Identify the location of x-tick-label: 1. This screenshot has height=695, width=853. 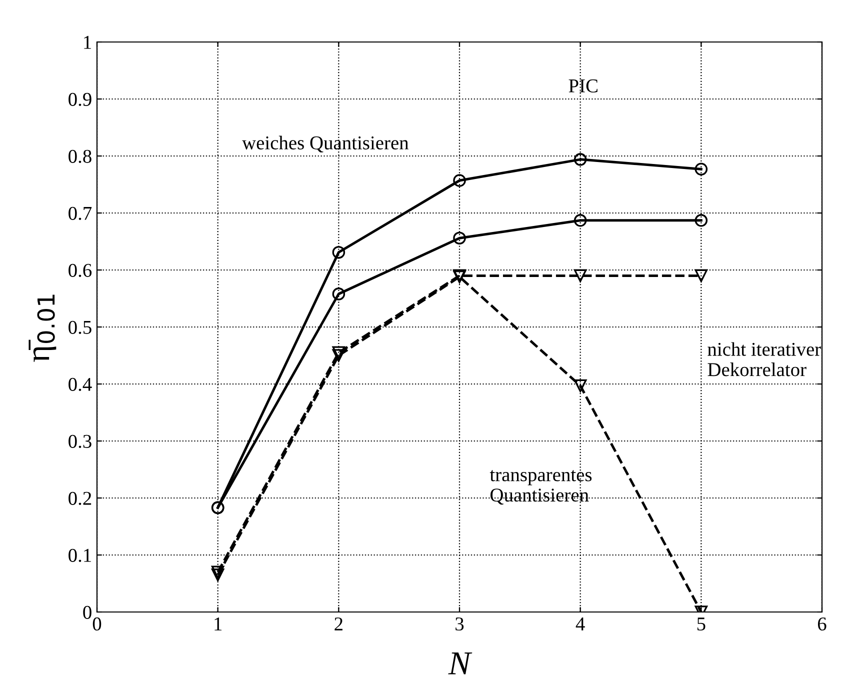
(218, 624).